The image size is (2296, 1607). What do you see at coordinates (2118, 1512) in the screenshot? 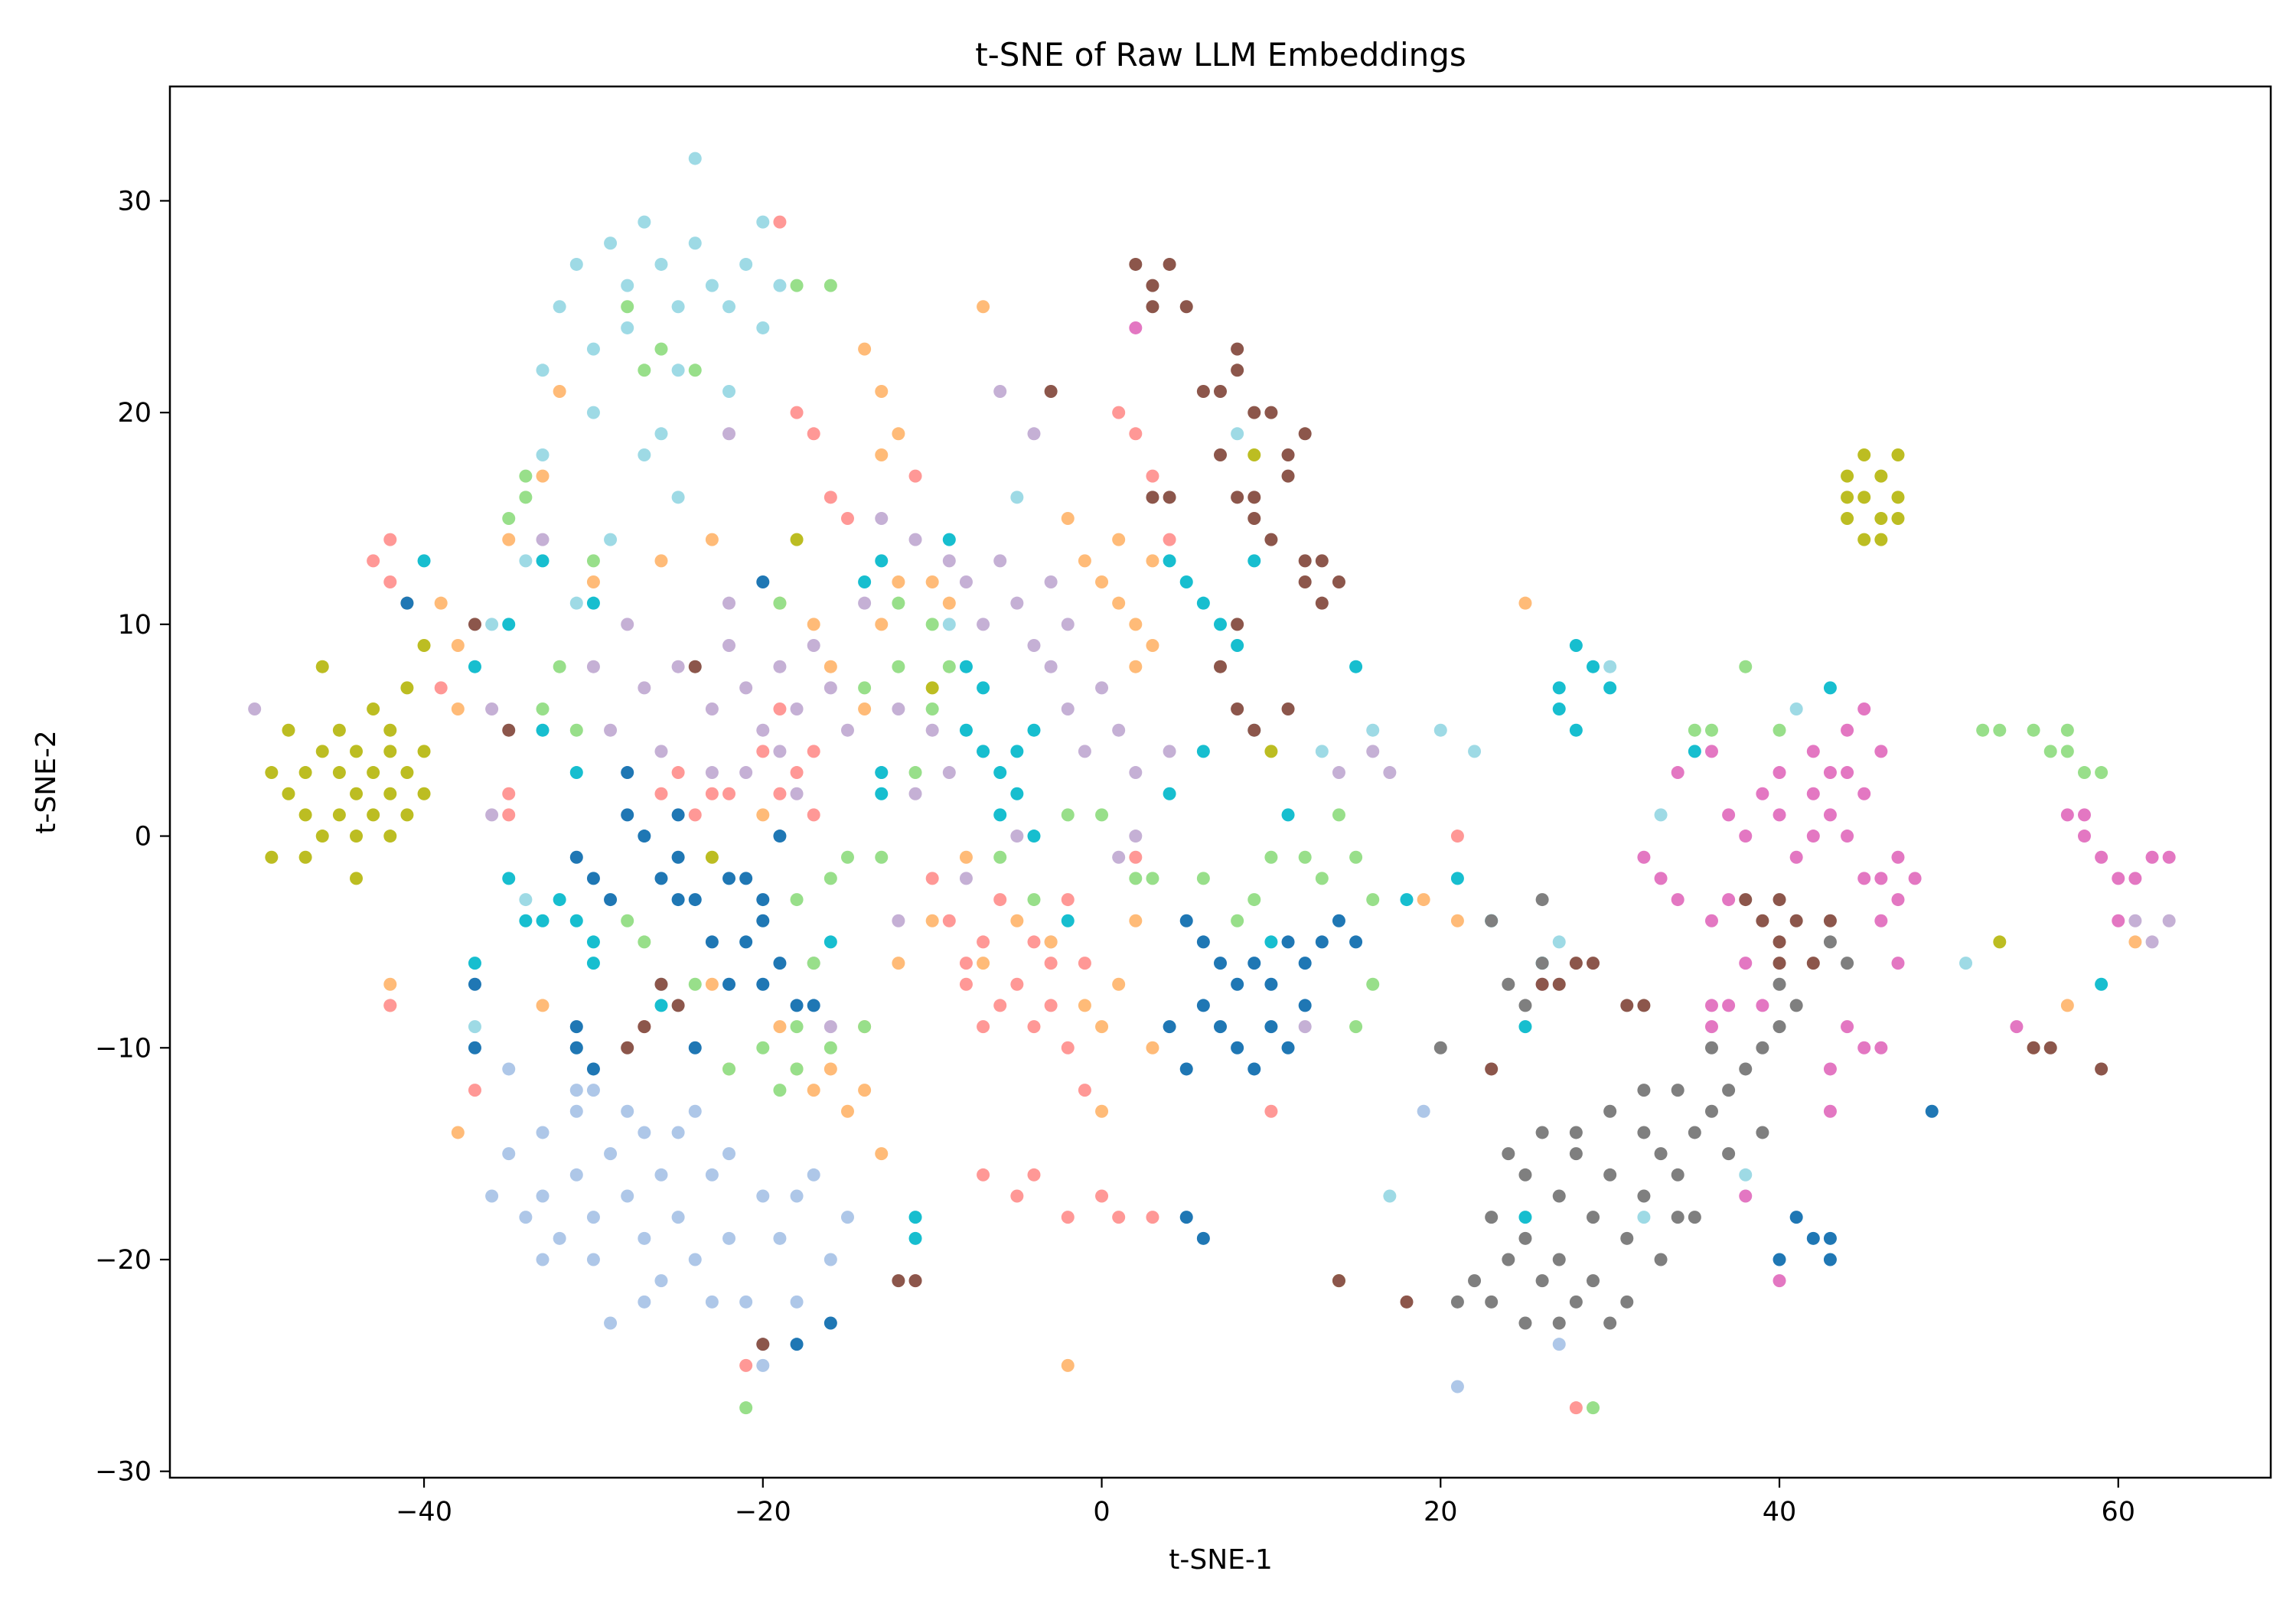
I see `x-tick-label: 60` at bounding box center [2118, 1512].